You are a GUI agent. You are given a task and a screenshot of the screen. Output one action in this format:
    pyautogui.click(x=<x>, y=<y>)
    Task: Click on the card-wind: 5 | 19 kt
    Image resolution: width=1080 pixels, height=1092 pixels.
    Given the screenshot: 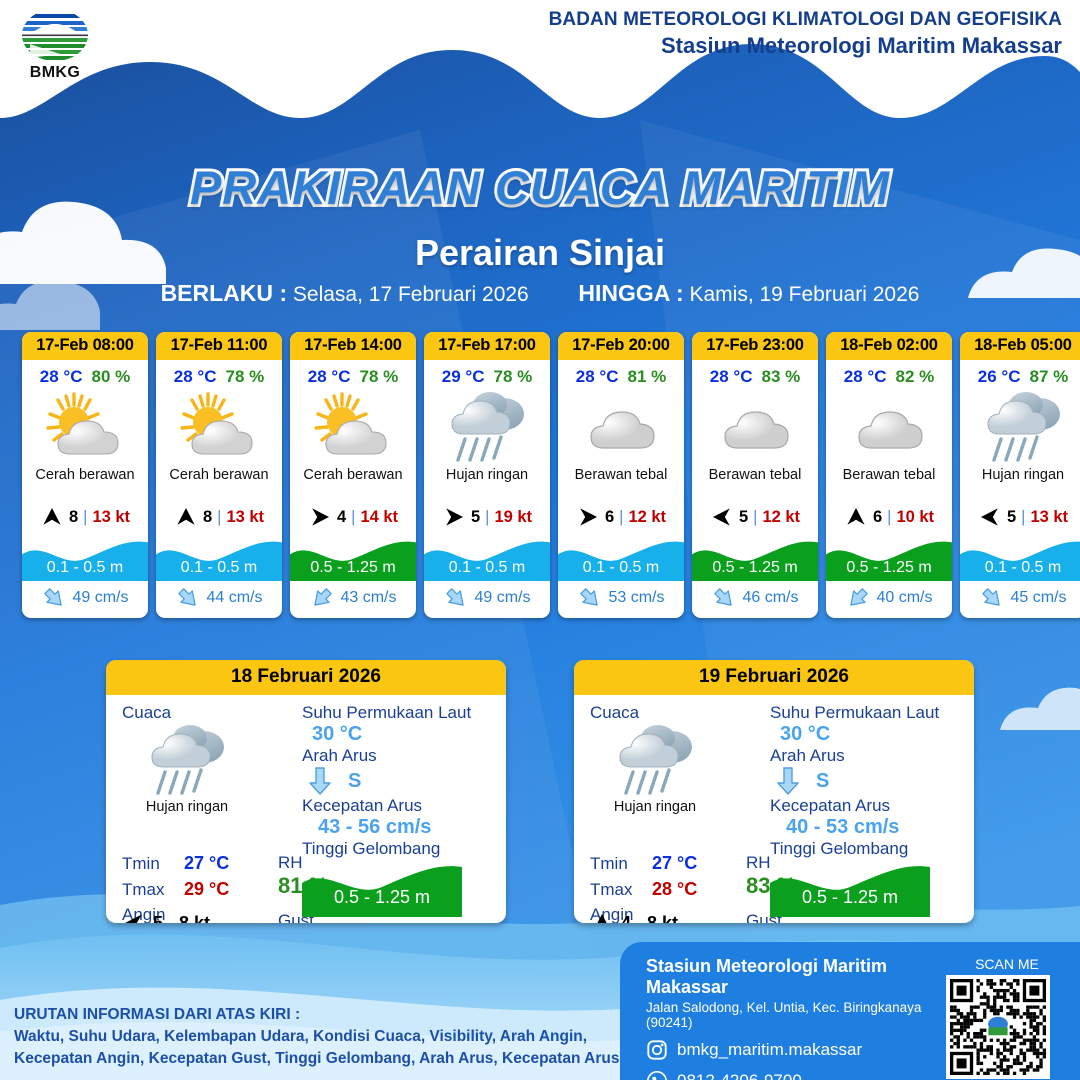 What is the action you would take?
    pyautogui.click(x=487, y=517)
    